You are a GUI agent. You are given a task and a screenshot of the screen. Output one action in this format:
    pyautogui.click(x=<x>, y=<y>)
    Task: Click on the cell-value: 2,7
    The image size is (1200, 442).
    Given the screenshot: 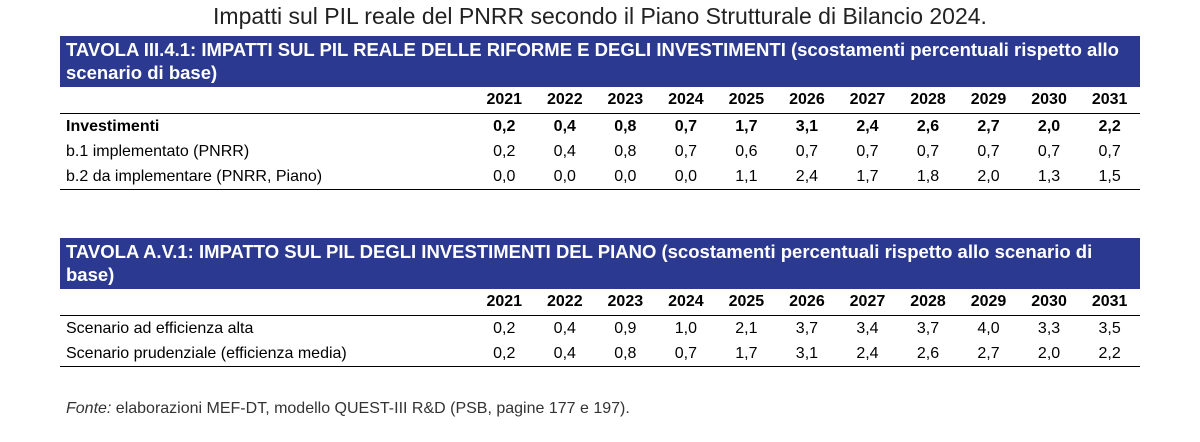 What is the action you would take?
    pyautogui.click(x=988, y=354)
    